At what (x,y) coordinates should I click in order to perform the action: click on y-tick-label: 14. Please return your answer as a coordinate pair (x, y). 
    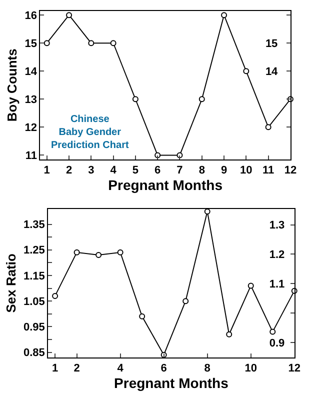
    Looking at the image, I should click on (31, 72).